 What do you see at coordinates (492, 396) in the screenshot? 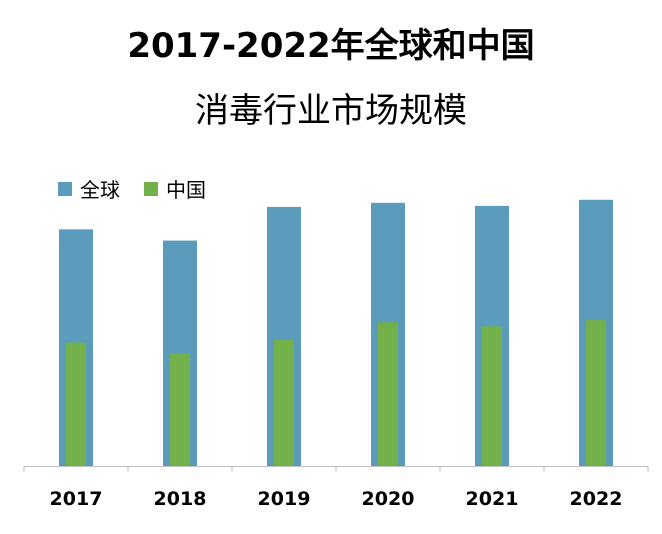
I see `bar-china-2021` at bounding box center [492, 396].